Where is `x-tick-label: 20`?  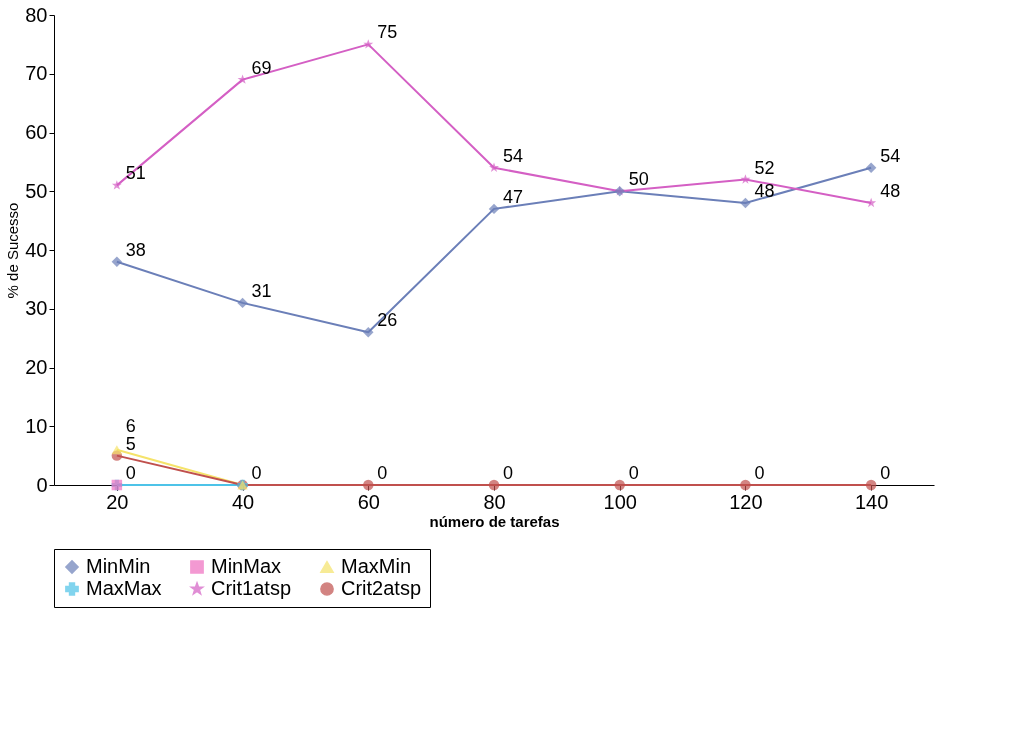 x-tick-label: 20 is located at coordinates (117, 501).